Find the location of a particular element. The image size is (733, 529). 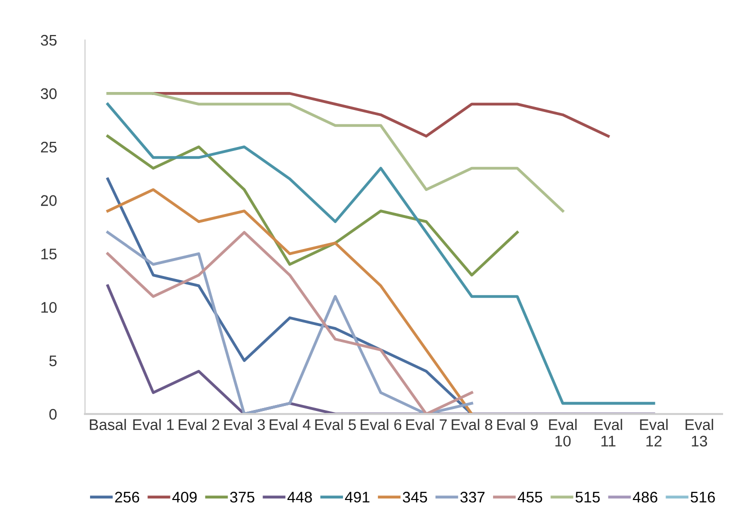

legend-label: 491 is located at coordinates (357, 497).